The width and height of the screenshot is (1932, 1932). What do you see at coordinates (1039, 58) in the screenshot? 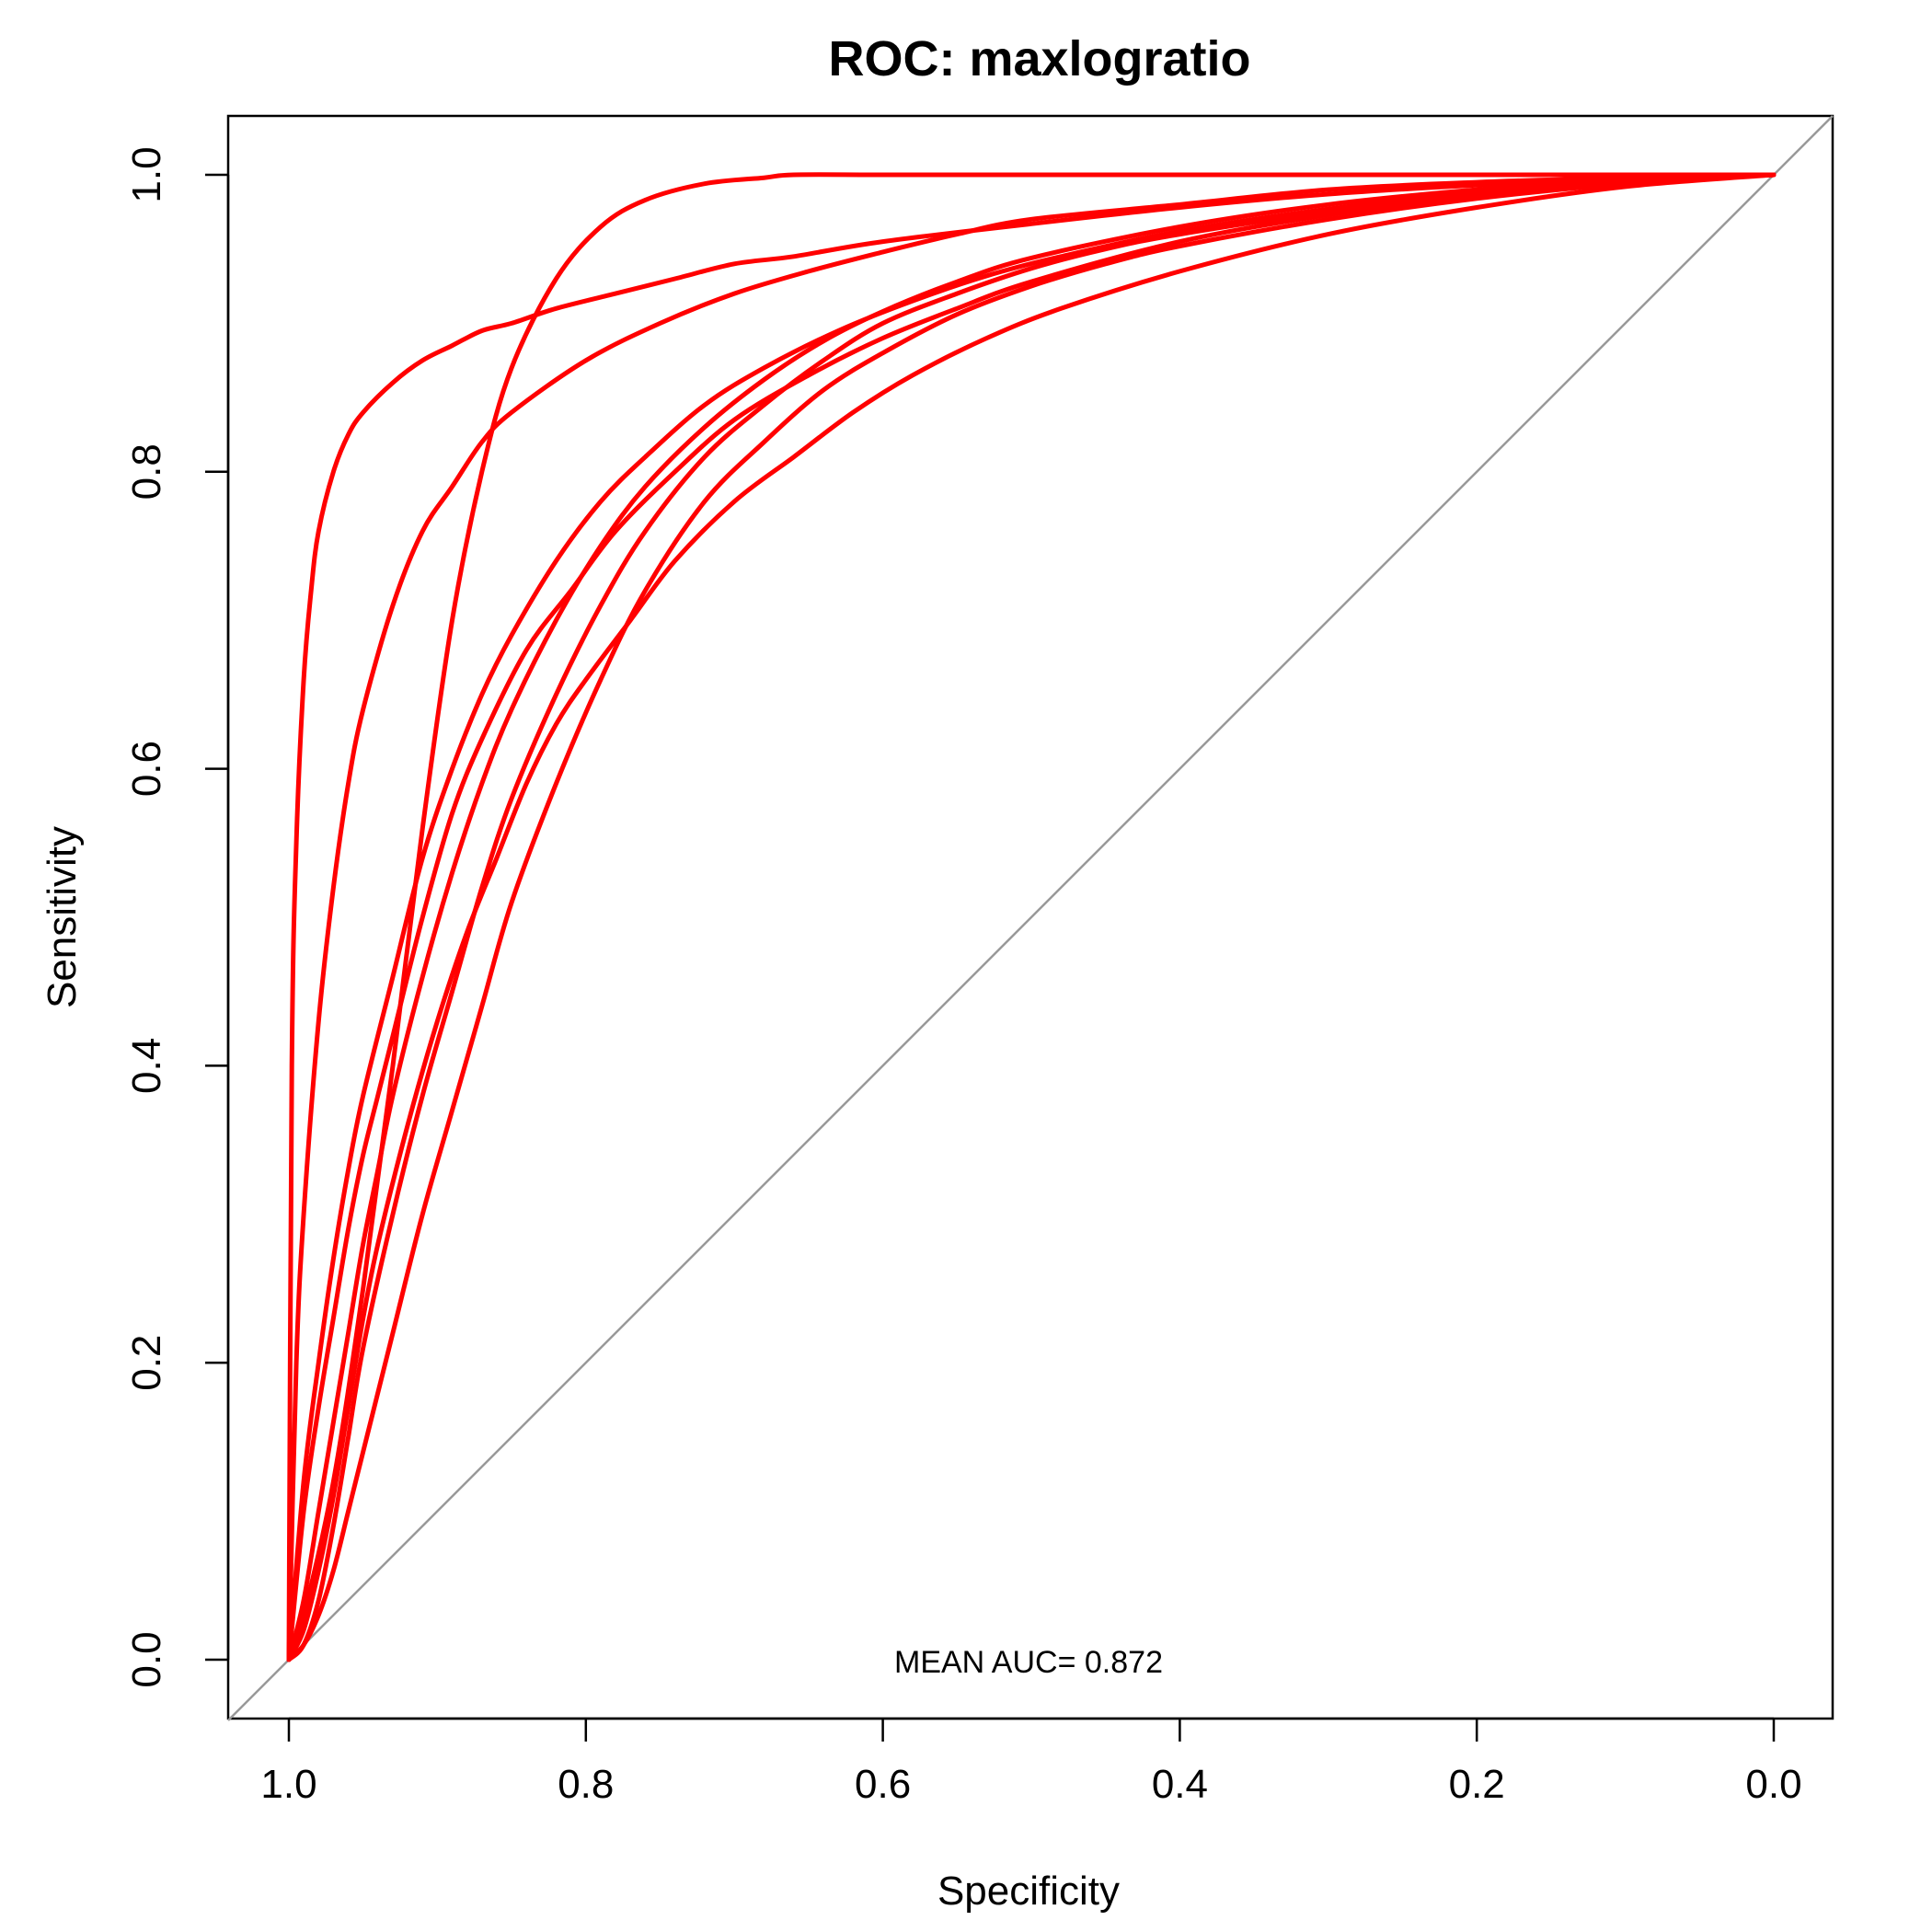
I see `chart-title: ROC: maxlogratio` at bounding box center [1039, 58].